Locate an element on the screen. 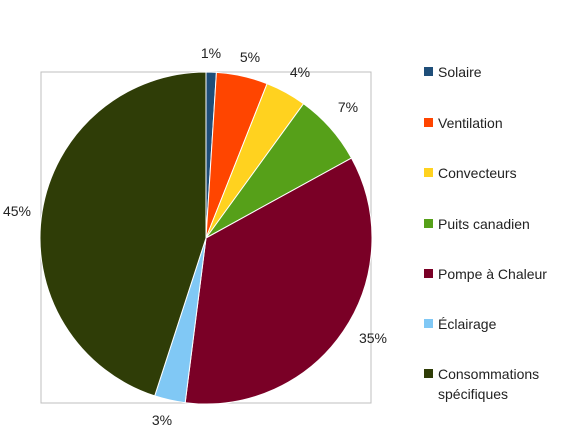  legend-item-eclairage: Éclairage is located at coordinates (499, 324).